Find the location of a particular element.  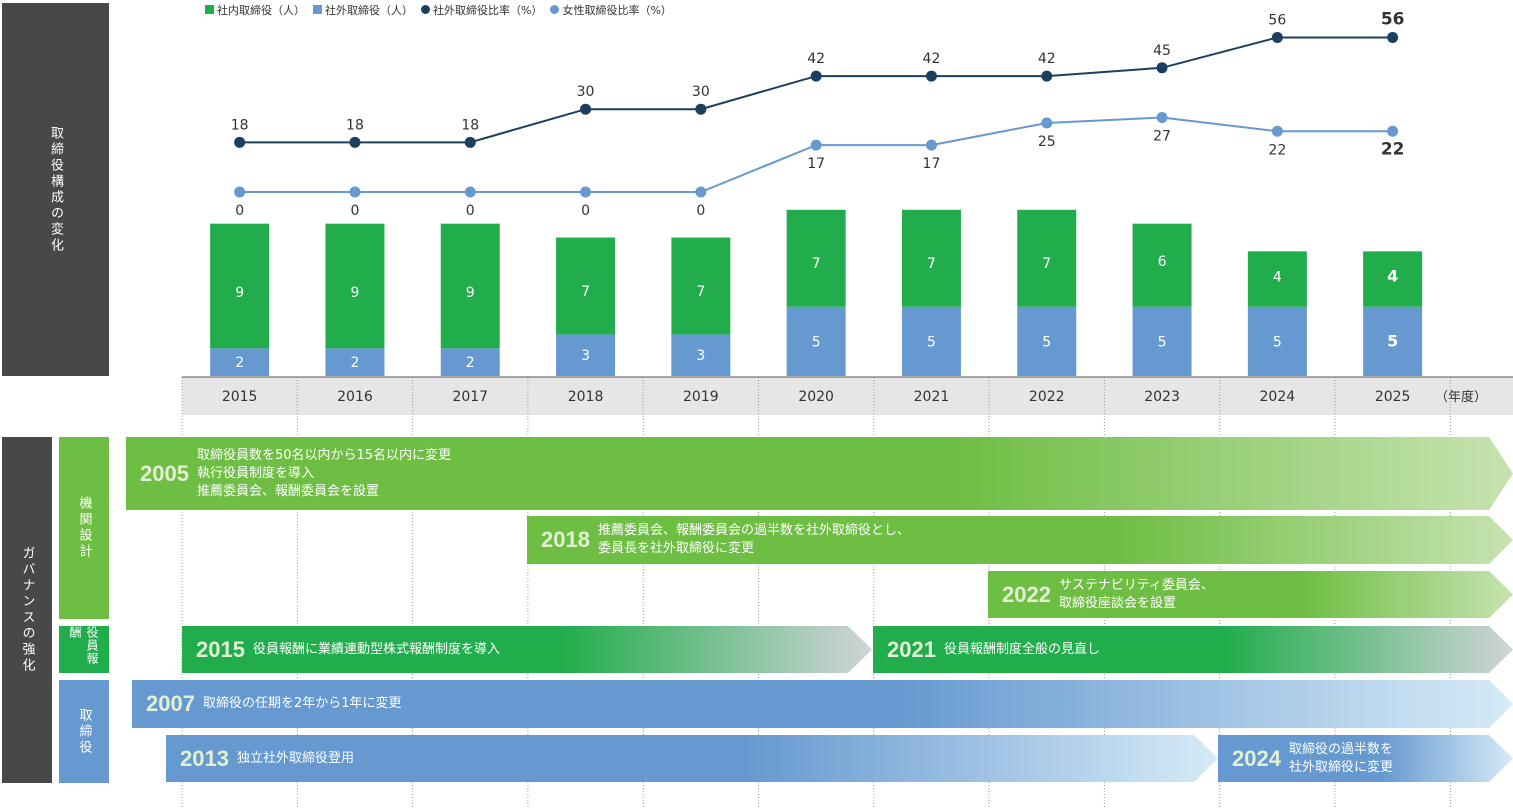

group-organization: 機関設計 is located at coordinates (84, 528).